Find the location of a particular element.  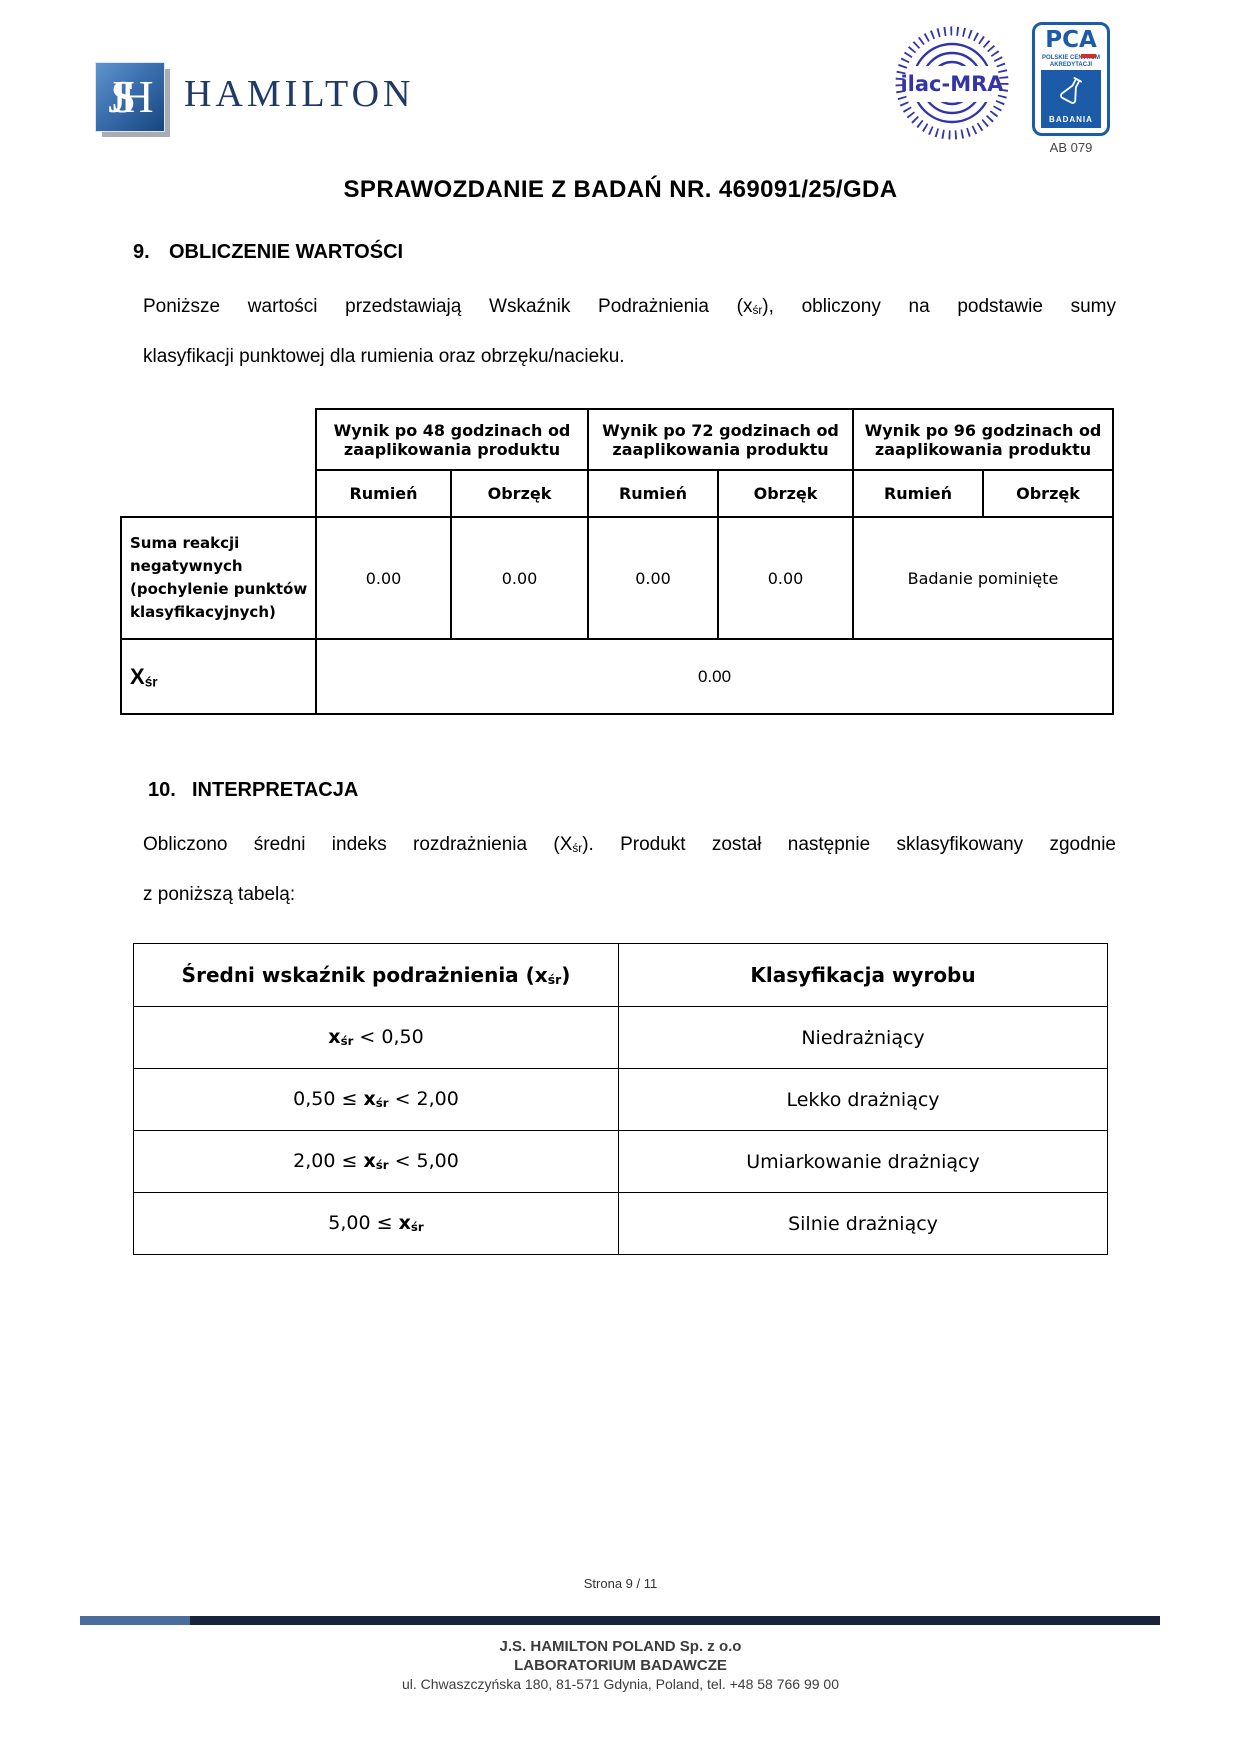

jsh-monogram: JSH is located at coordinates (130, 96).